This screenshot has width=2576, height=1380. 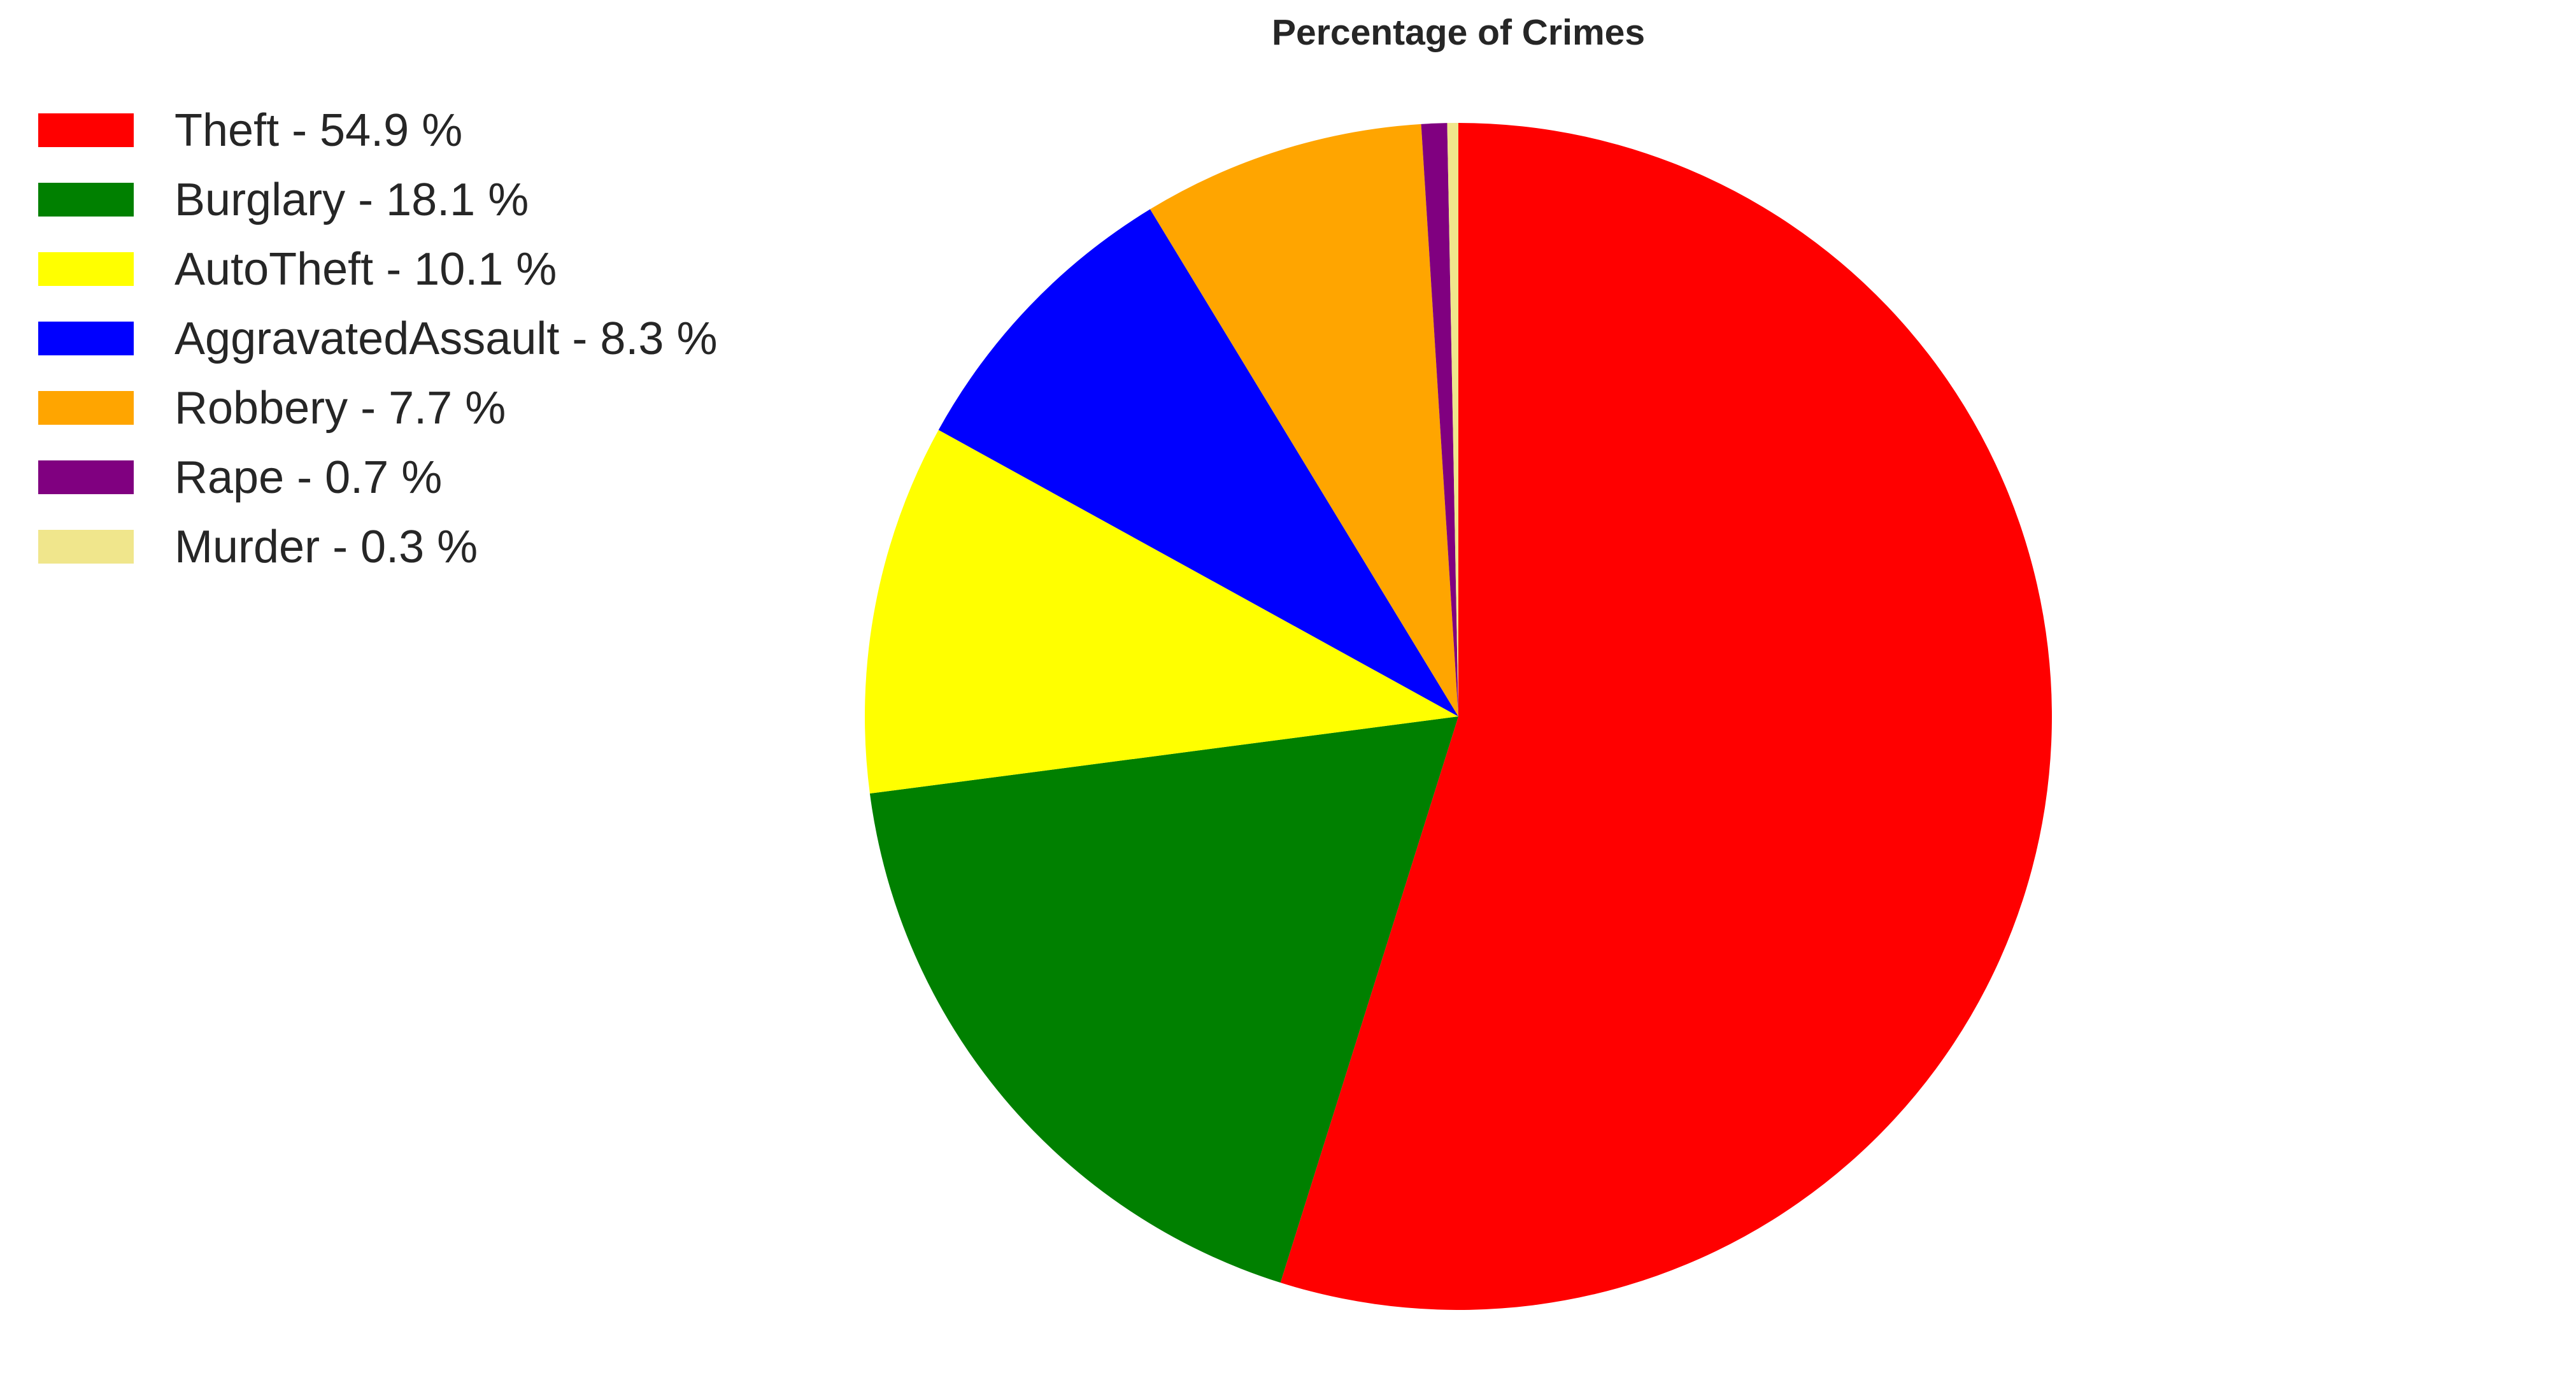 I want to click on legend-swatch-theft, so click(x=86, y=130).